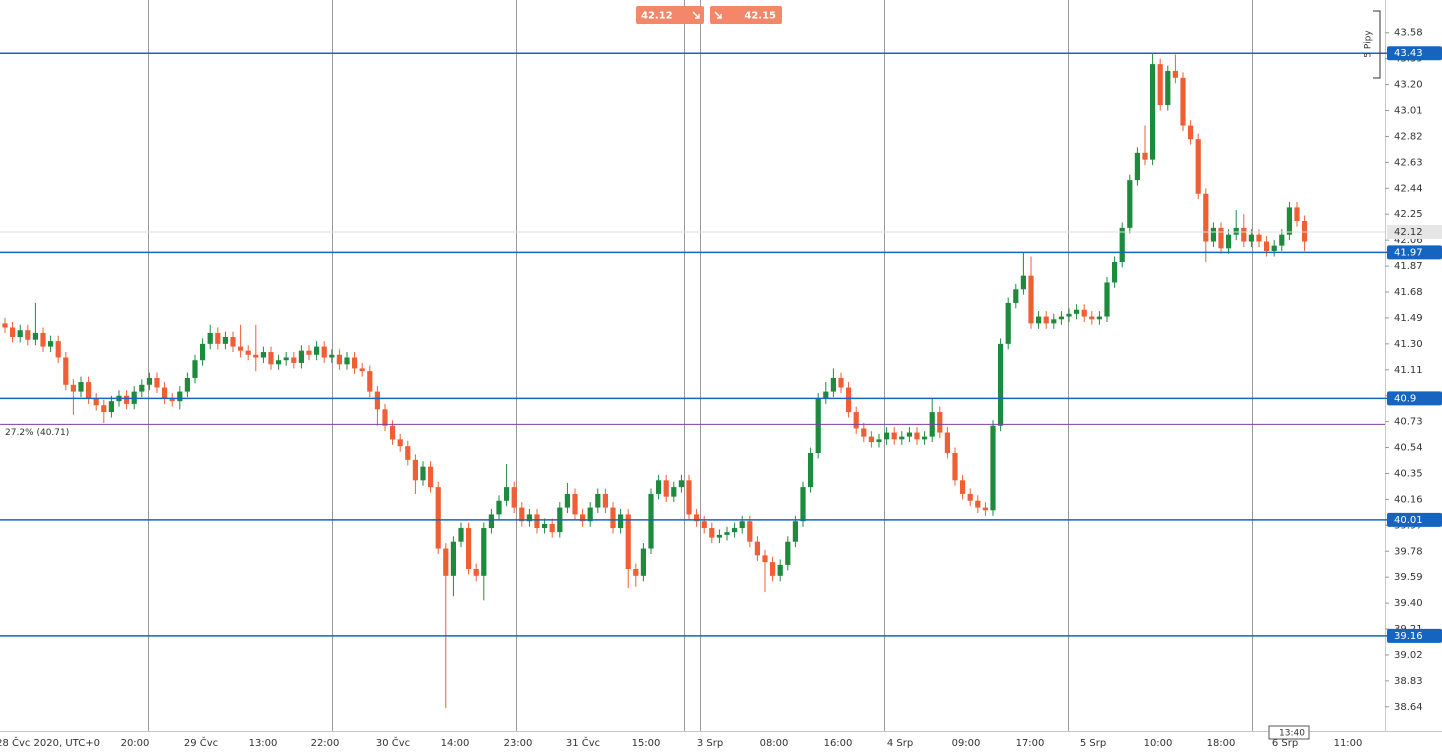 This screenshot has height=752, width=1442. Describe the element at coordinates (1408, 707) in the screenshot. I see `y-tick-label: 38.64` at that location.